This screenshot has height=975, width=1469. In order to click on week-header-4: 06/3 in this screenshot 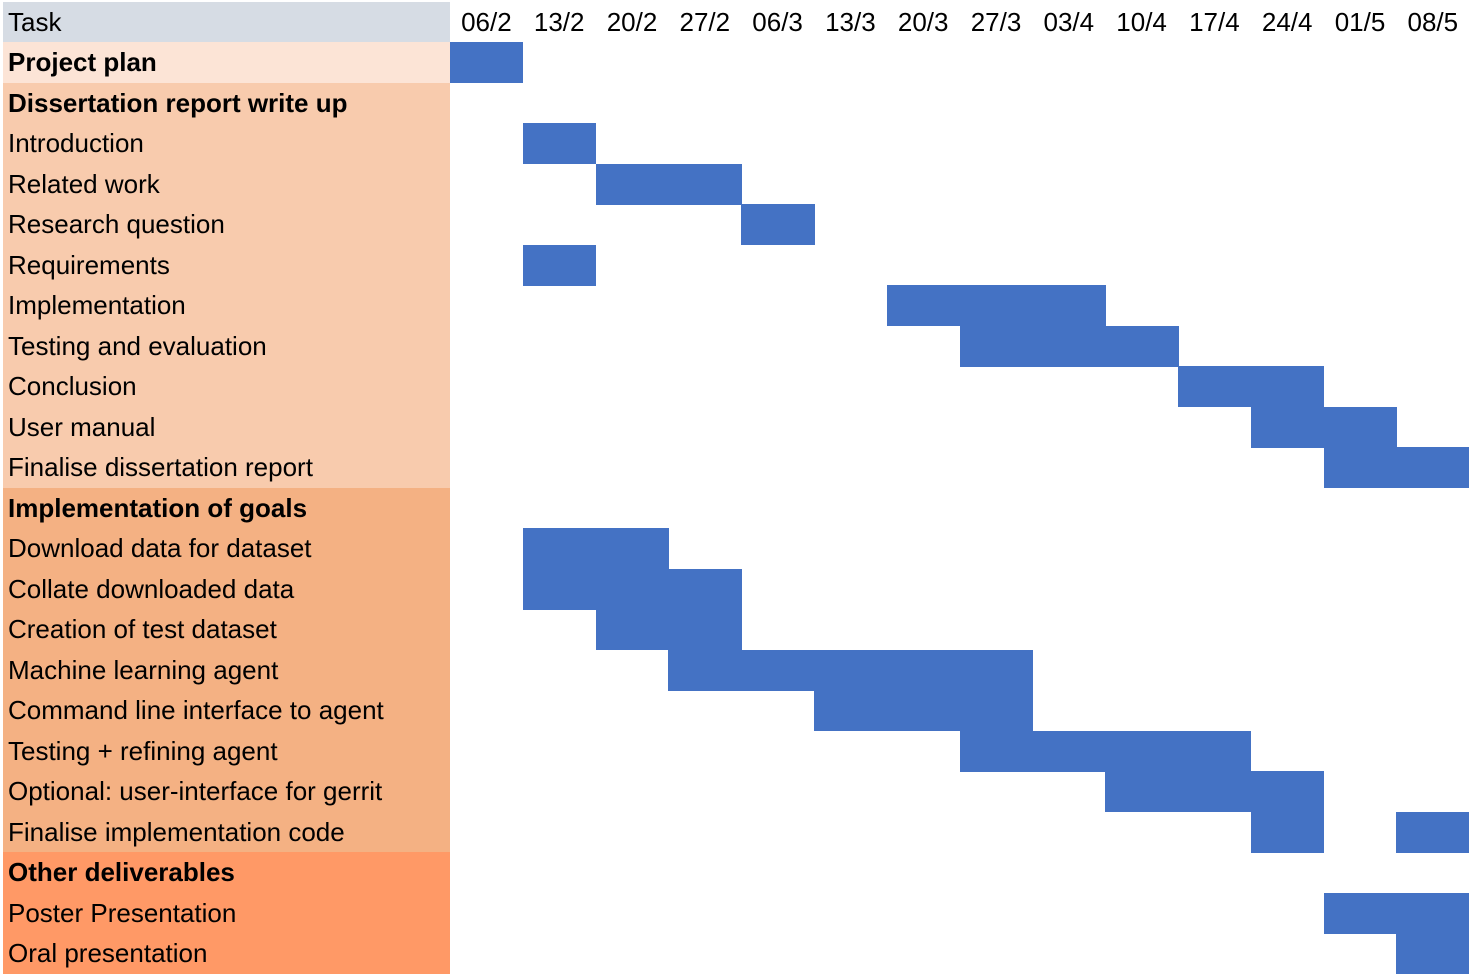, I will do `click(777, 22)`.